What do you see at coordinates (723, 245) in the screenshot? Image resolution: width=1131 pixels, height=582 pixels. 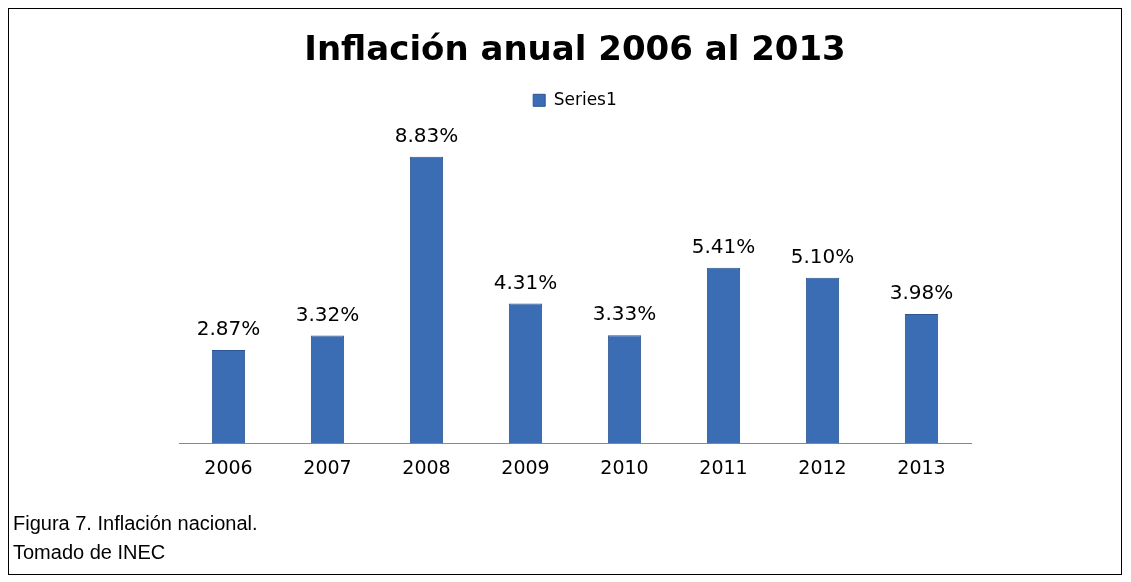 I see `data-label: 5.41%` at bounding box center [723, 245].